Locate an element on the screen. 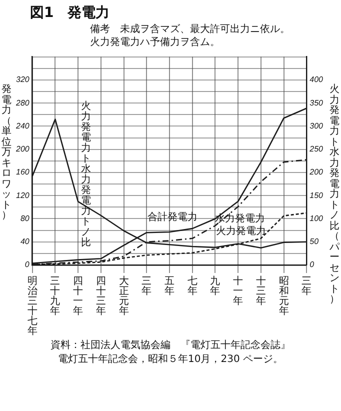  x-tick-label: 大正元年 is located at coordinates (123, 295).